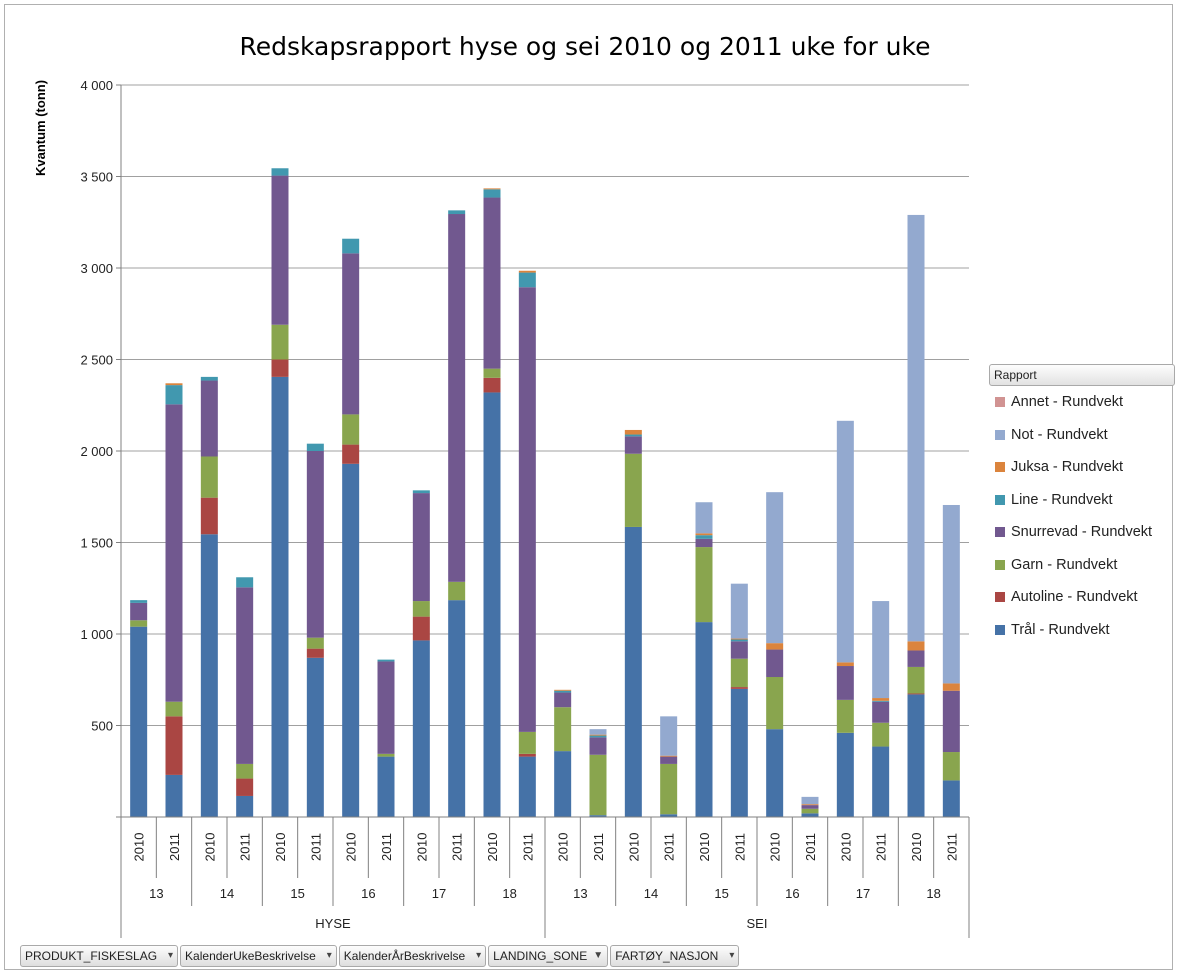 Image resolution: width=1177 pixels, height=974 pixels. Describe the element at coordinates (509, 893) in the screenshot. I see `x-week-label: 18` at that location.